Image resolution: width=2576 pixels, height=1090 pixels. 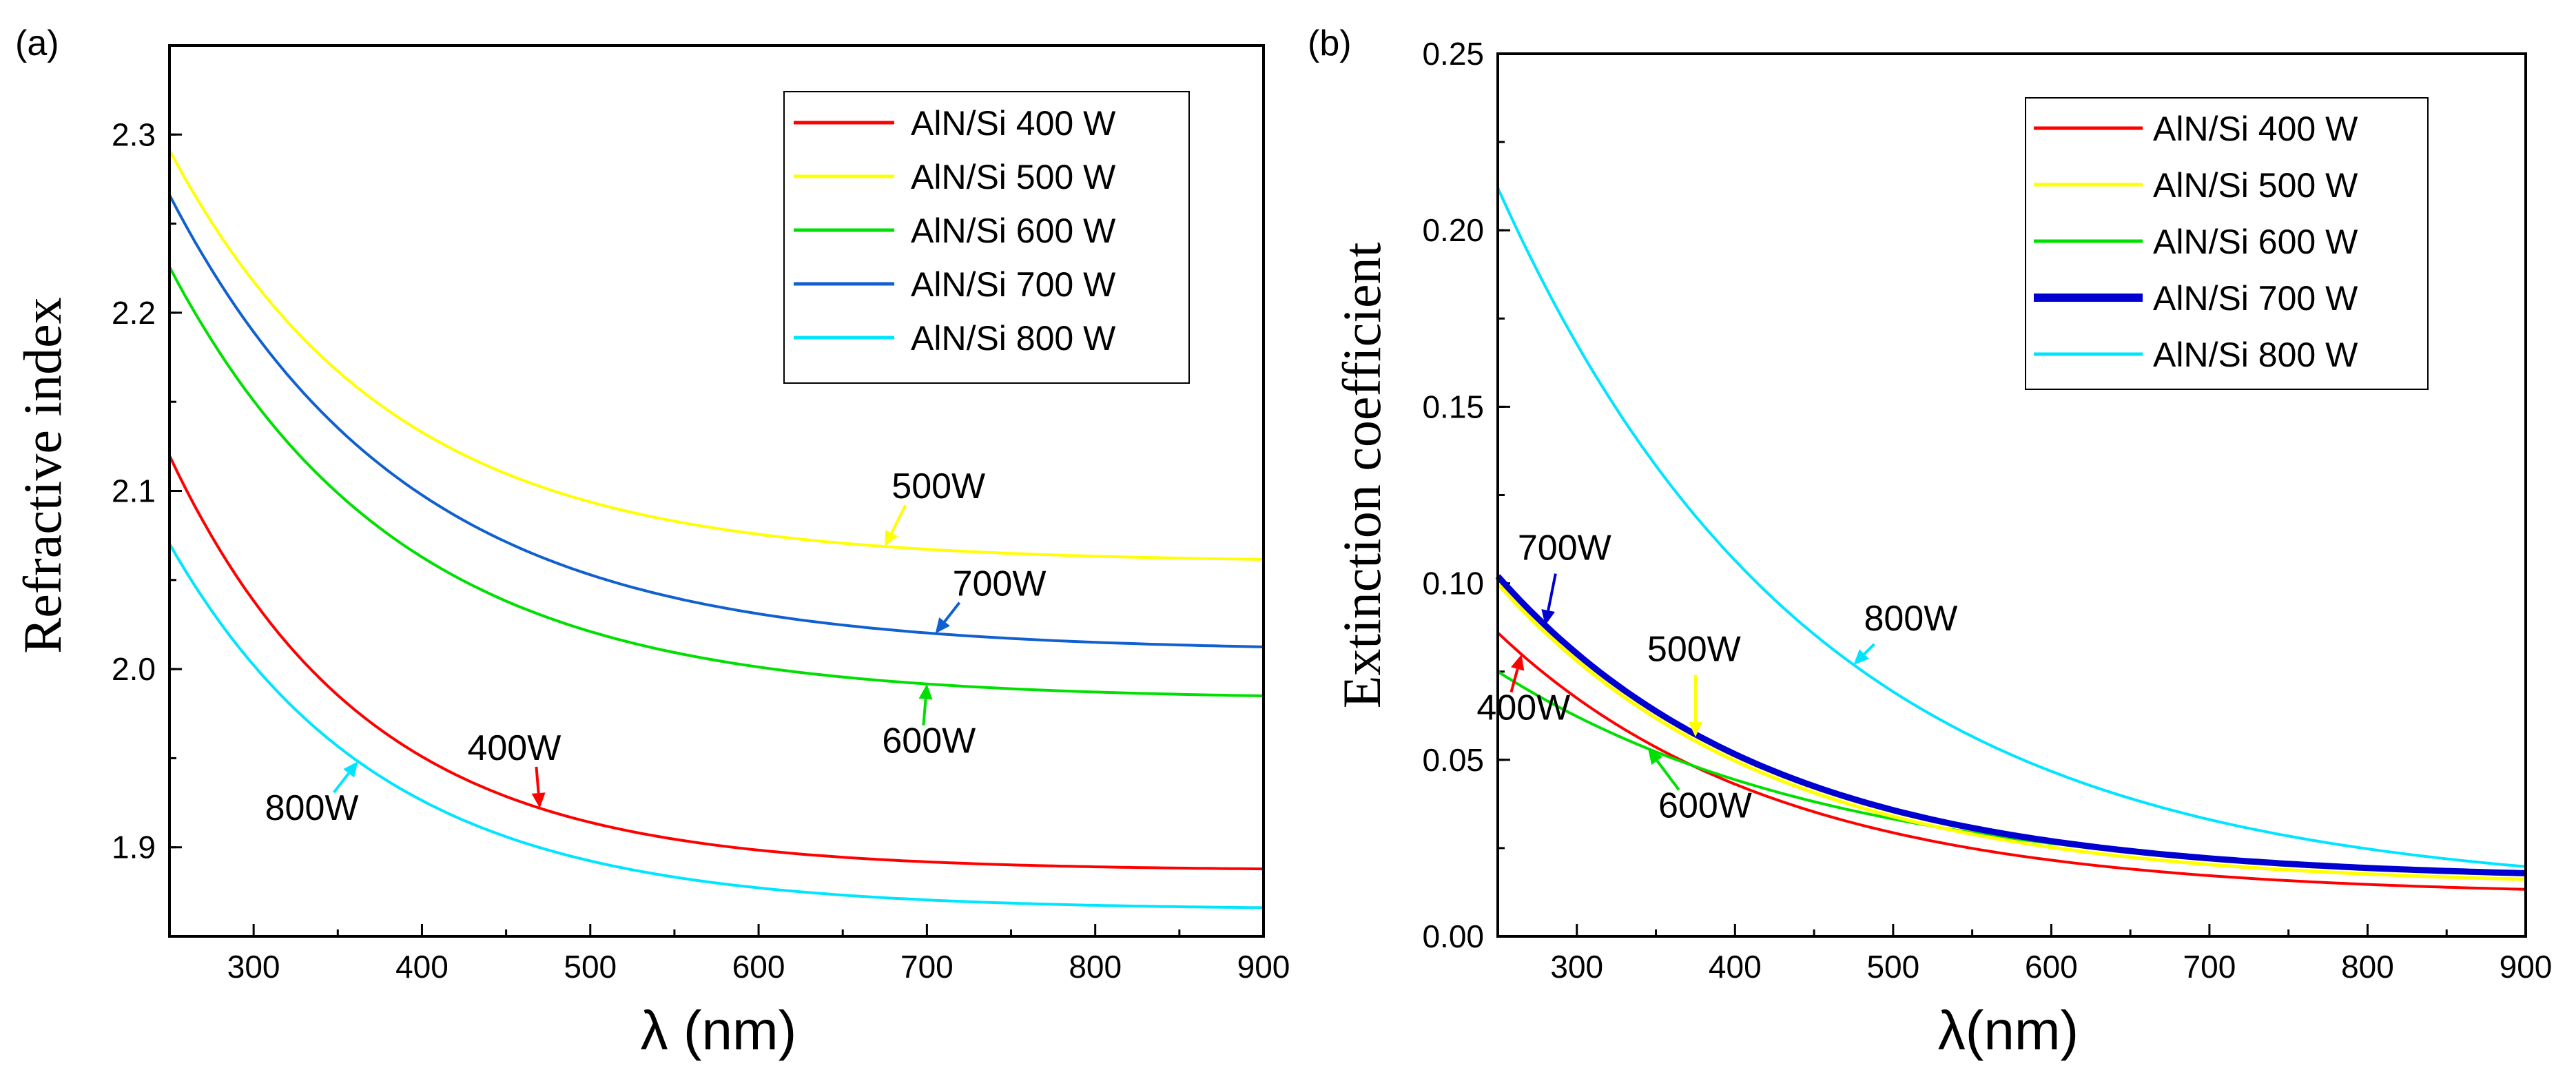 I want to click on series-line-highlight, so click(x=2011, y=731).